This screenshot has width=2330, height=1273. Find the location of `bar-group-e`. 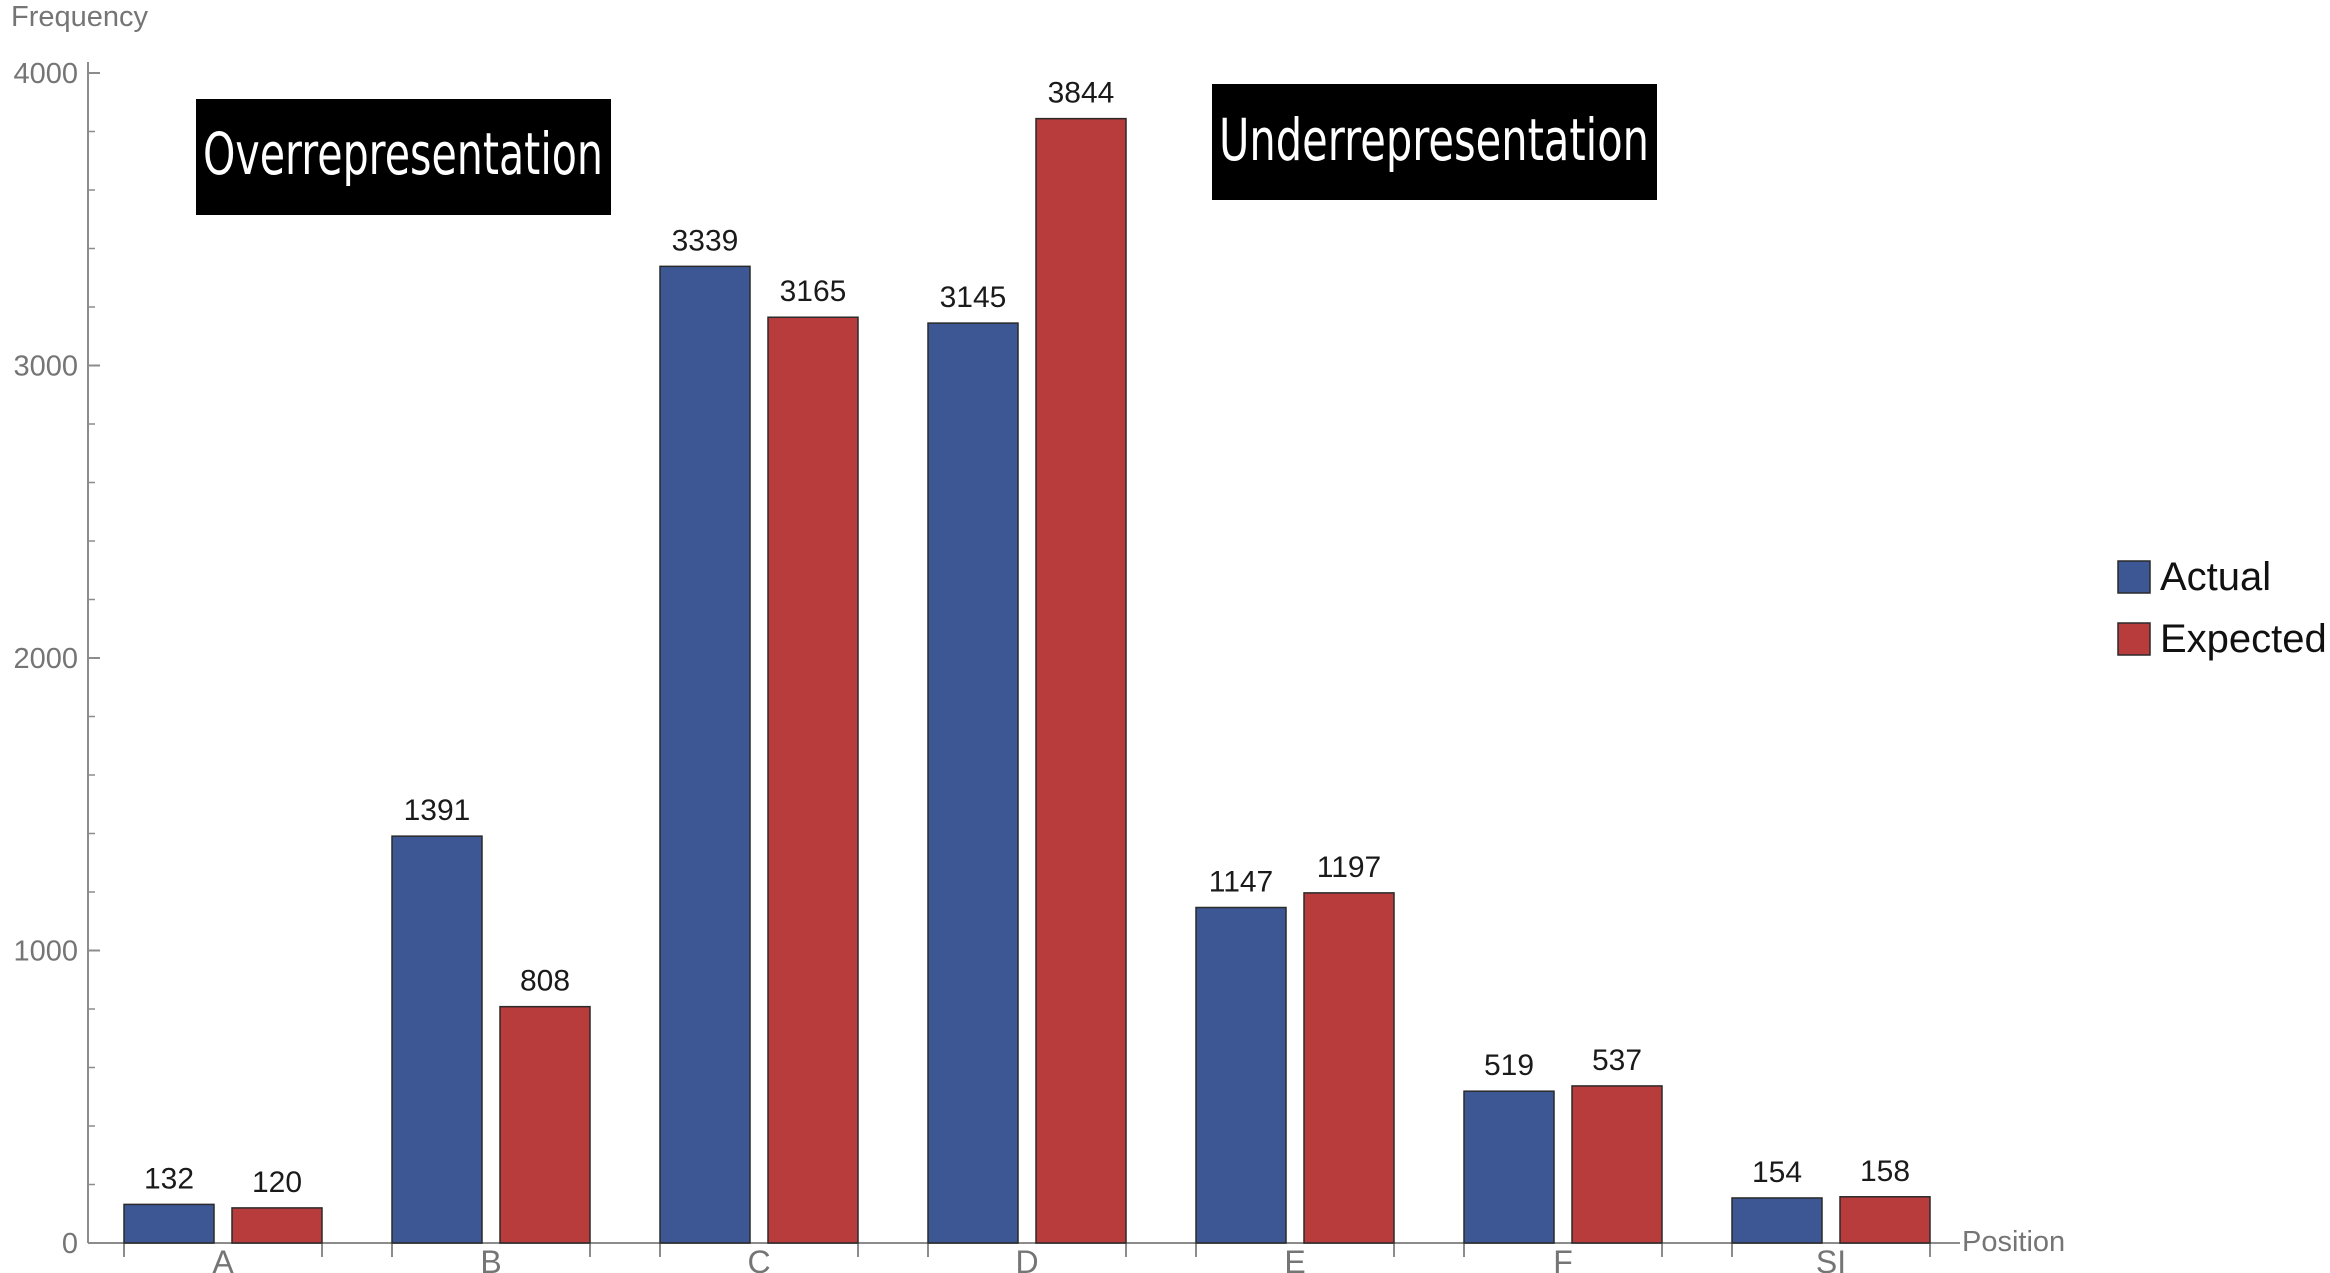

bar-group-e is located at coordinates (1295, 1068).